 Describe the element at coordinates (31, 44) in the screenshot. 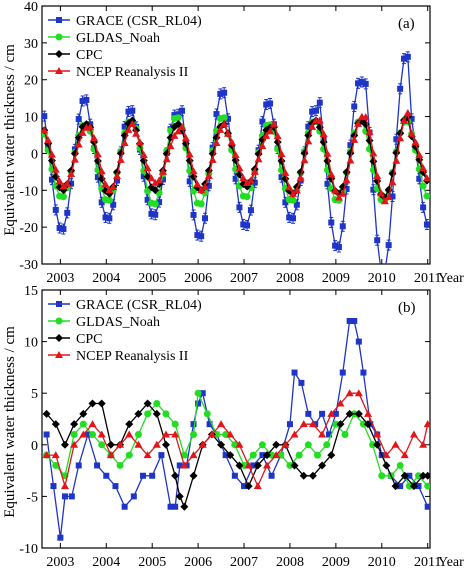

I see `y-tick-label: 30` at that location.